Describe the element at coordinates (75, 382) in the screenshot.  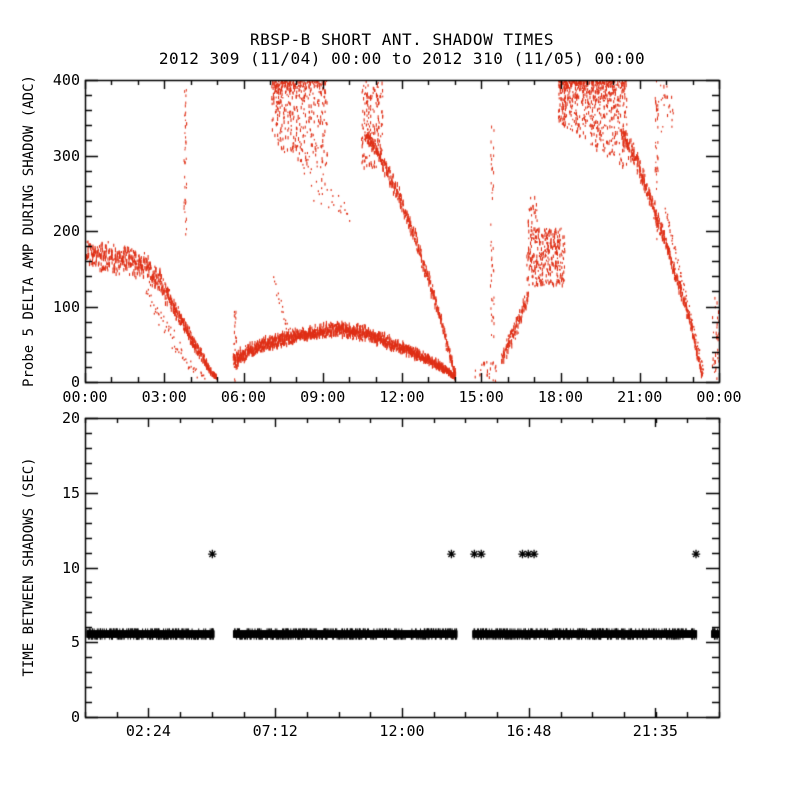
I see `top-y-tick-label: 0` at that location.